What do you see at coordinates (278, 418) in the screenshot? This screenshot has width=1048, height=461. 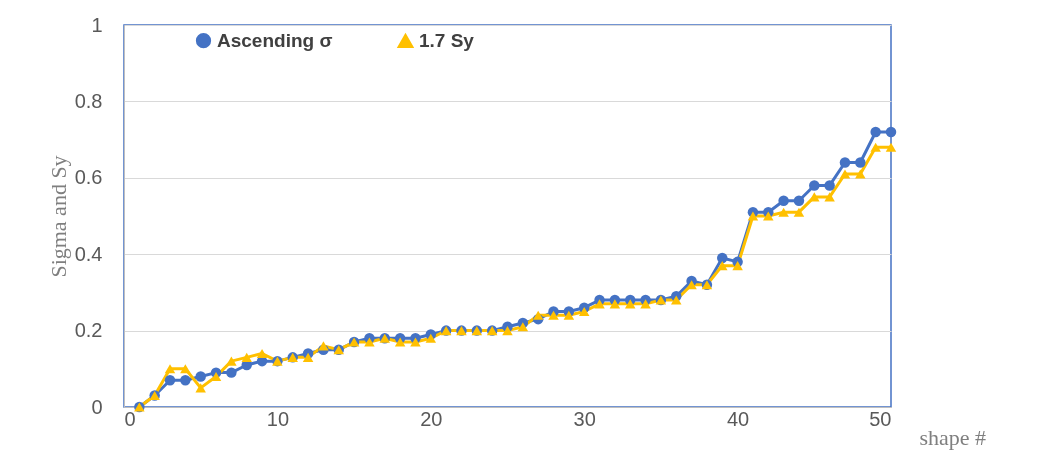 I see `x-tick-label: 10` at bounding box center [278, 418].